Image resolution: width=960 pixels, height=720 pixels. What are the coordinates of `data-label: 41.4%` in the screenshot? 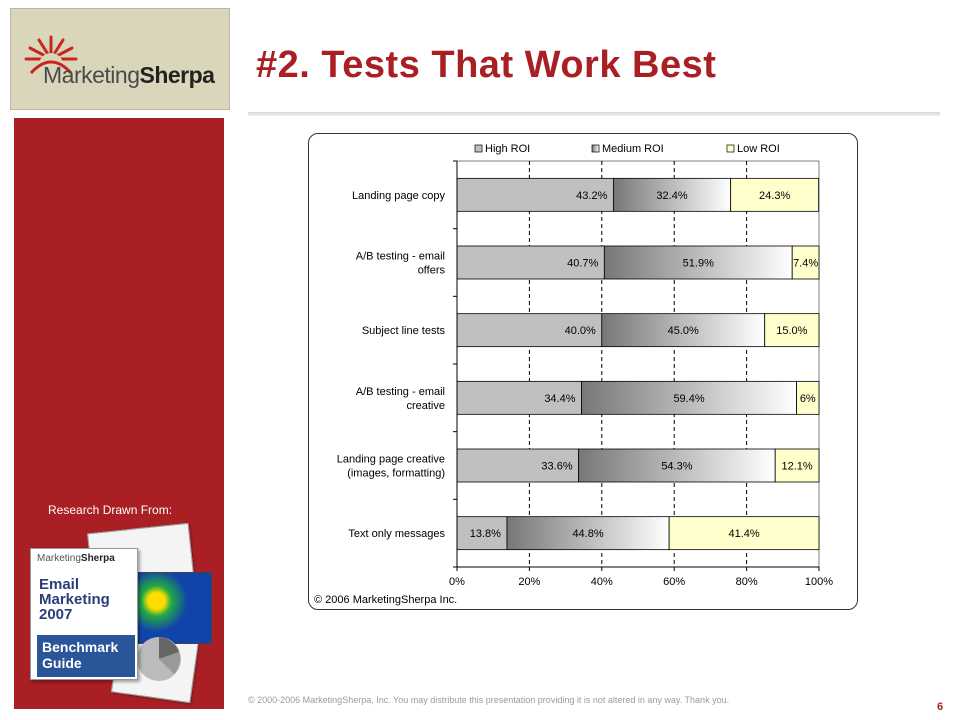 It's located at (743, 534).